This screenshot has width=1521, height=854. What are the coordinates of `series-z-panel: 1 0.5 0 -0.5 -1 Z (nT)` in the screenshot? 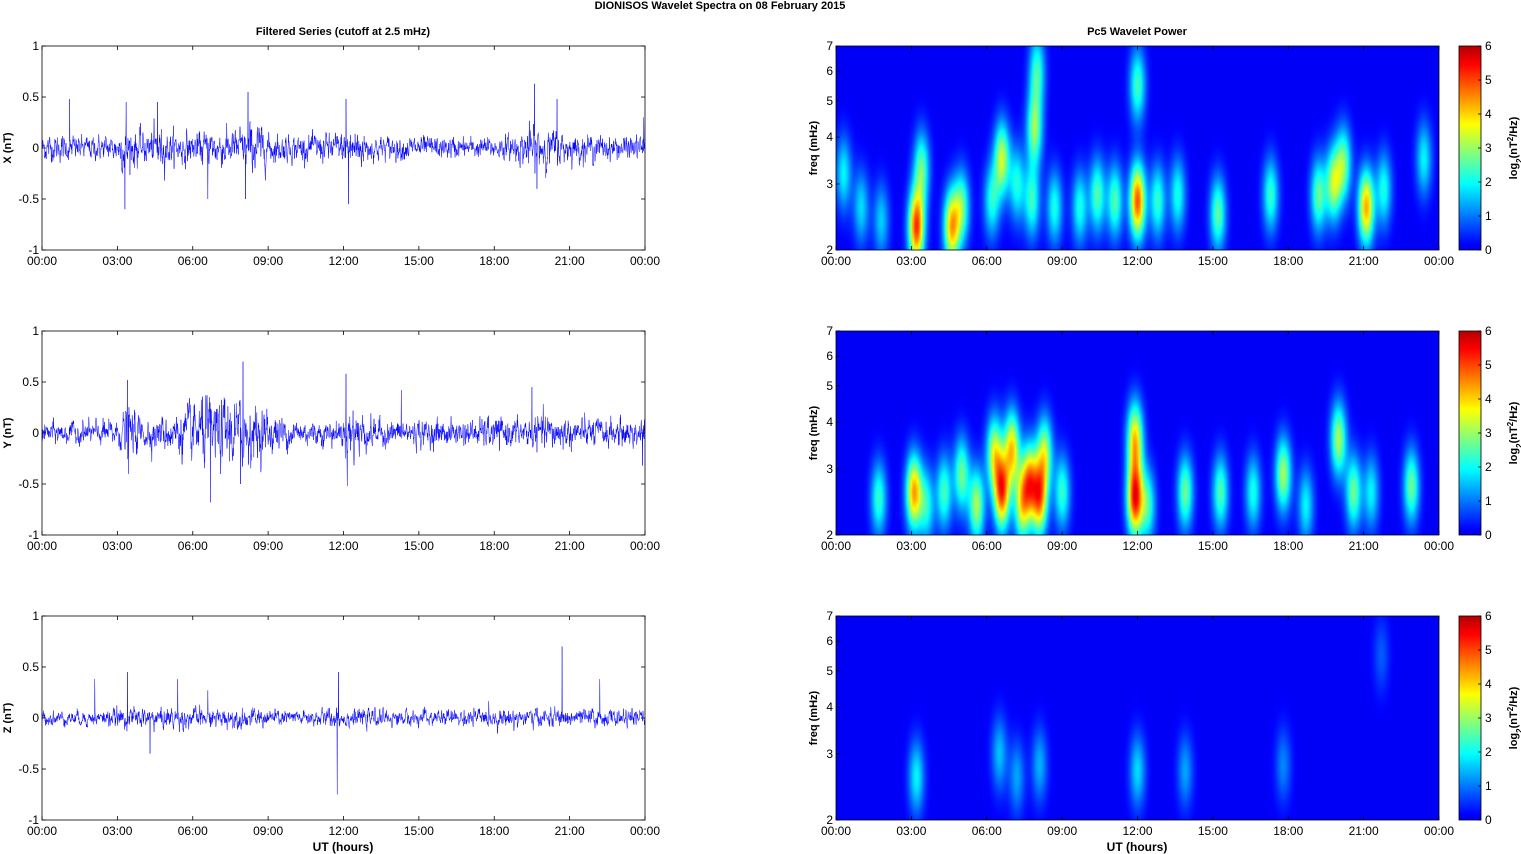 It's located at (324, 718).